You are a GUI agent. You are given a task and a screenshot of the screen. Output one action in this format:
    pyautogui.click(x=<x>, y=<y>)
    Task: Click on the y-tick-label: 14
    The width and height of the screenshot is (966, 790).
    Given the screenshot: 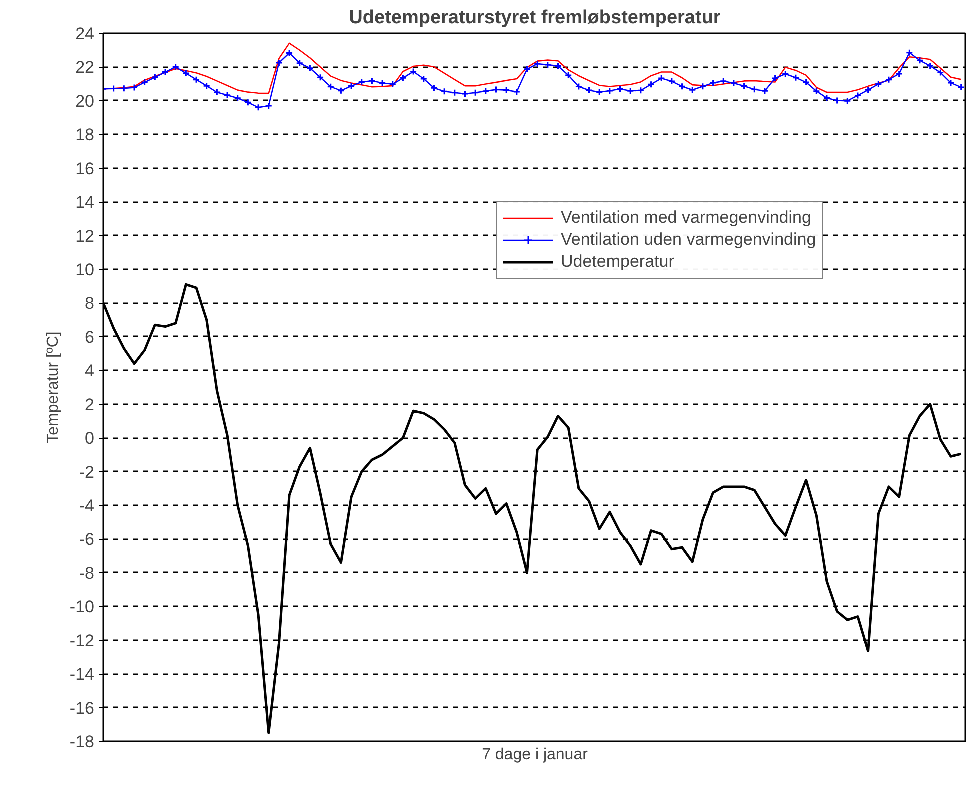 What is the action you would take?
    pyautogui.click(x=85, y=202)
    